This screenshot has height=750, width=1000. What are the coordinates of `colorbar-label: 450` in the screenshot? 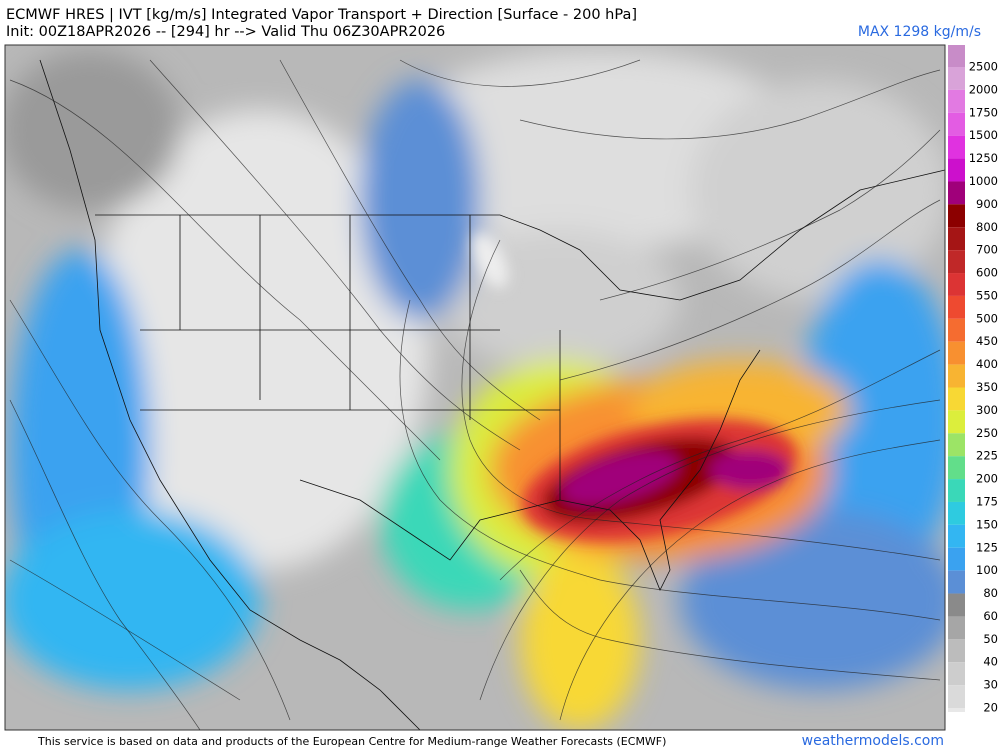 It's located at (987, 341).